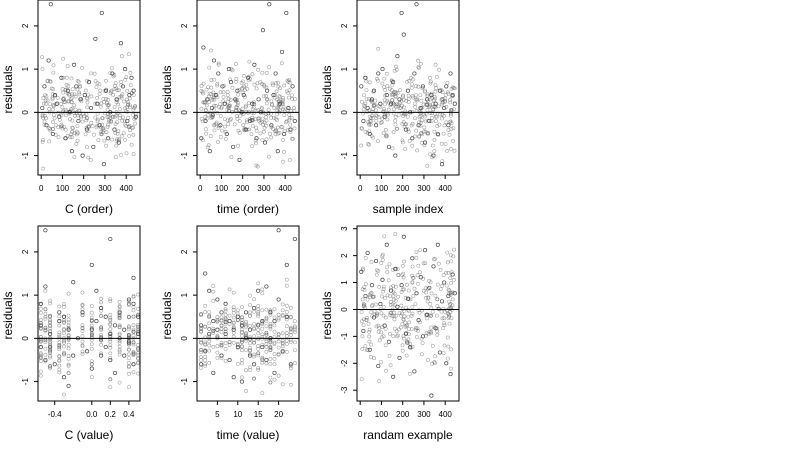  I want to click on y-tick-label: 2, so click(344, 255).